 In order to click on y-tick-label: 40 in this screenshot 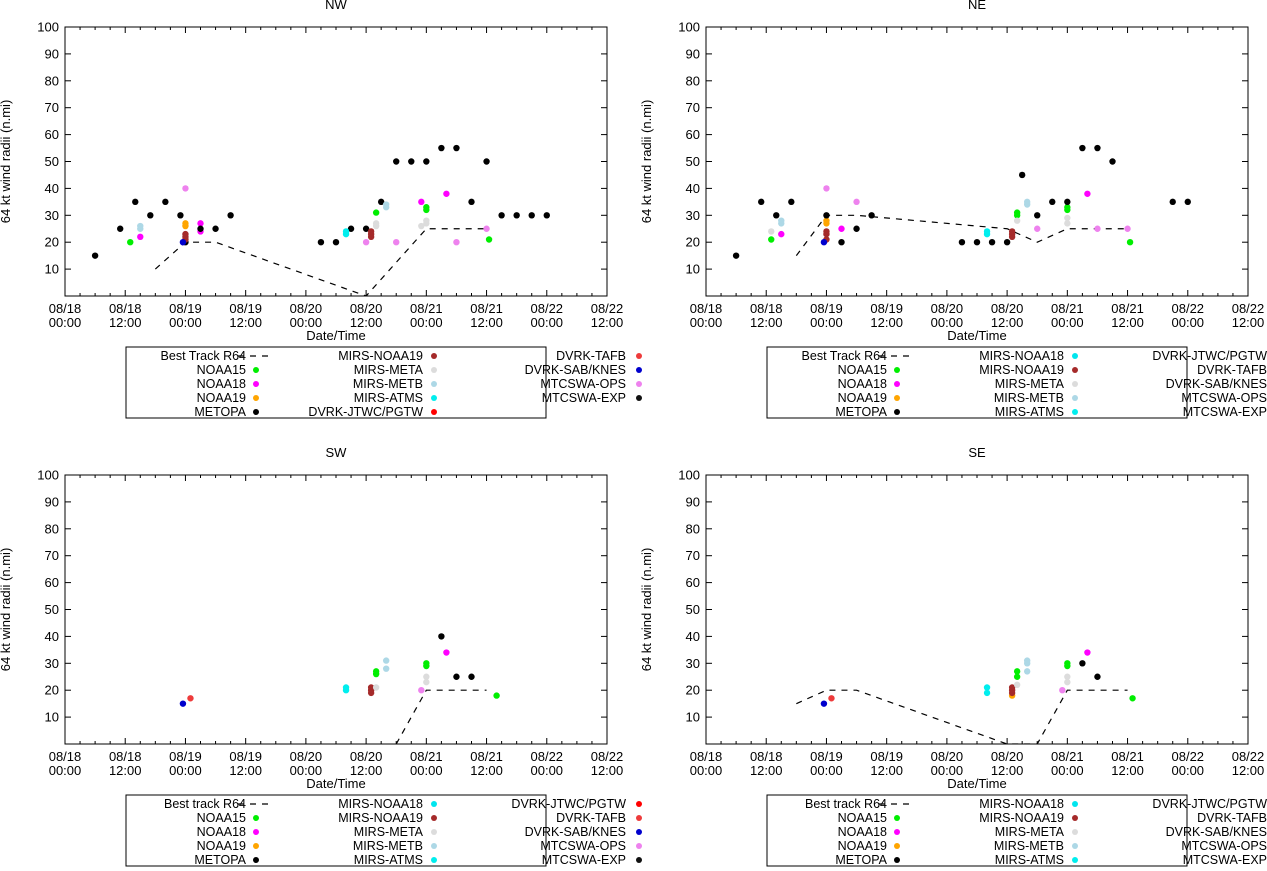, I will do `click(693, 636)`.